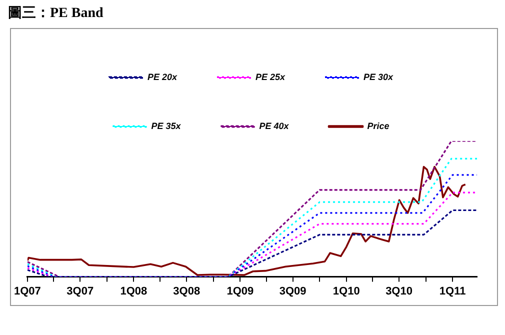 The image size is (505, 335). What do you see at coordinates (56, 13) in the screenshot?
I see `chart-title: 圖三：PE Band` at bounding box center [56, 13].